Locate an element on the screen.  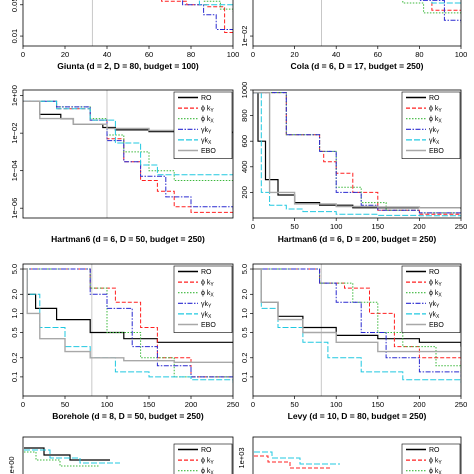
y-tick-label: 0.2 is located at coordinates (14, 358).